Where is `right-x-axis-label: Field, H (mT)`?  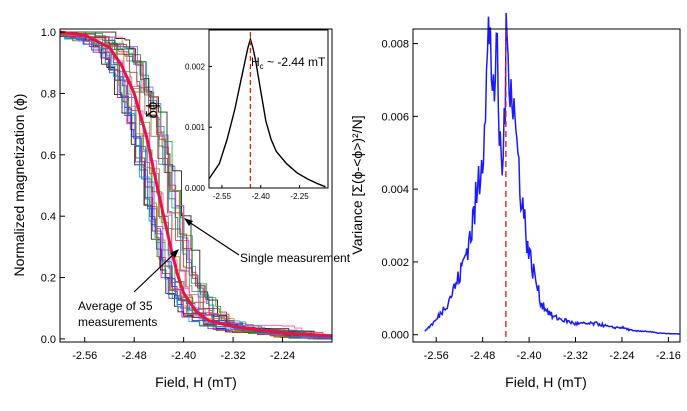 right-x-axis-label: Field, H (mT) is located at coordinates (546, 382).